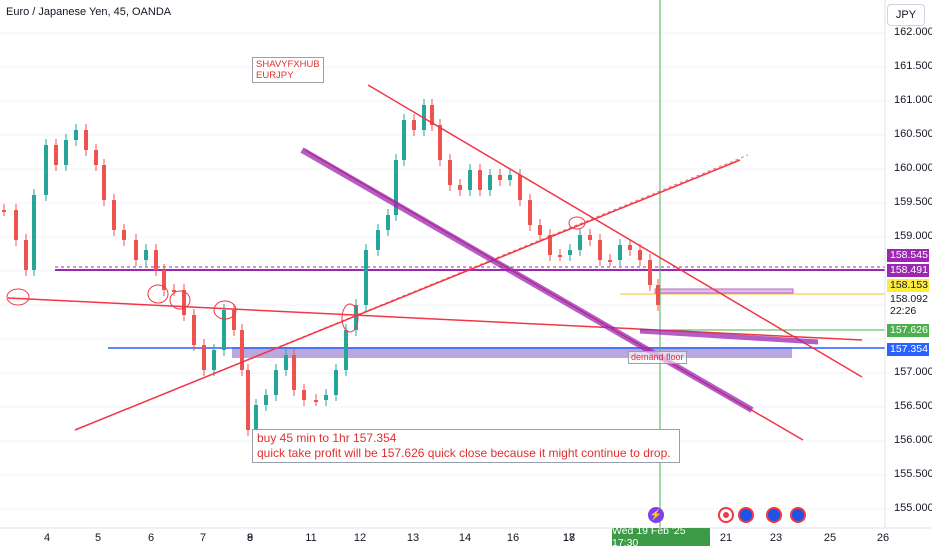 This screenshot has height=550, width=932. Describe the element at coordinates (275, 75) in the screenshot. I see `signature-line: EURJPY` at that location.